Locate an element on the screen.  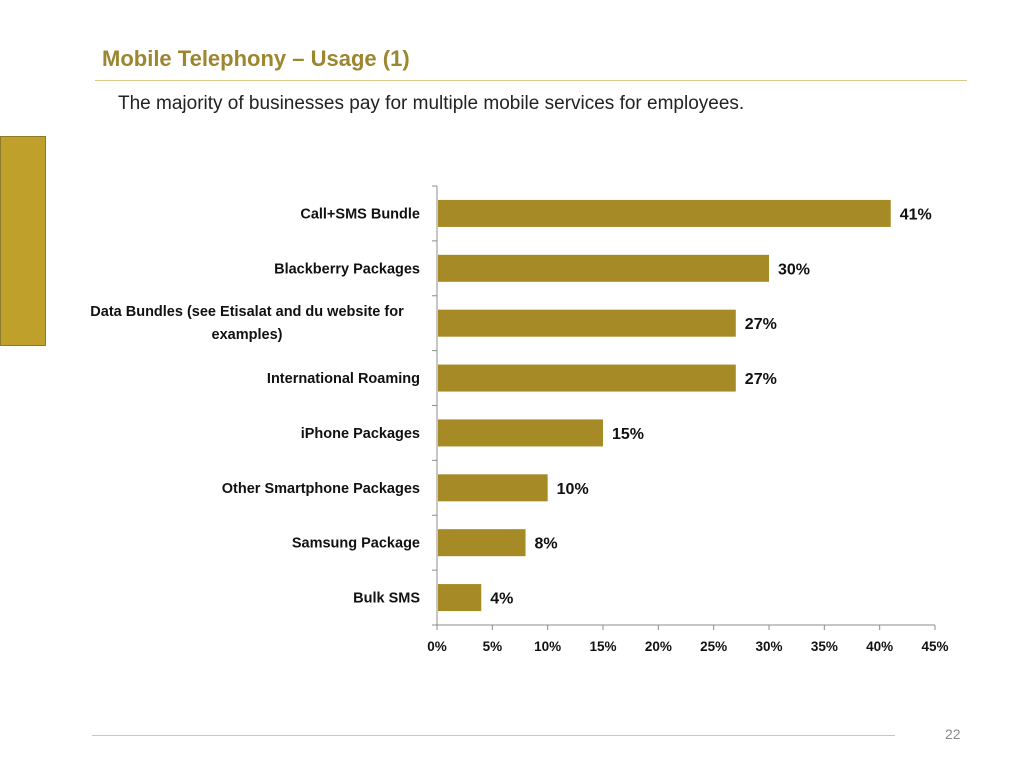
x-tick-label: 10% is located at coordinates (547, 646).